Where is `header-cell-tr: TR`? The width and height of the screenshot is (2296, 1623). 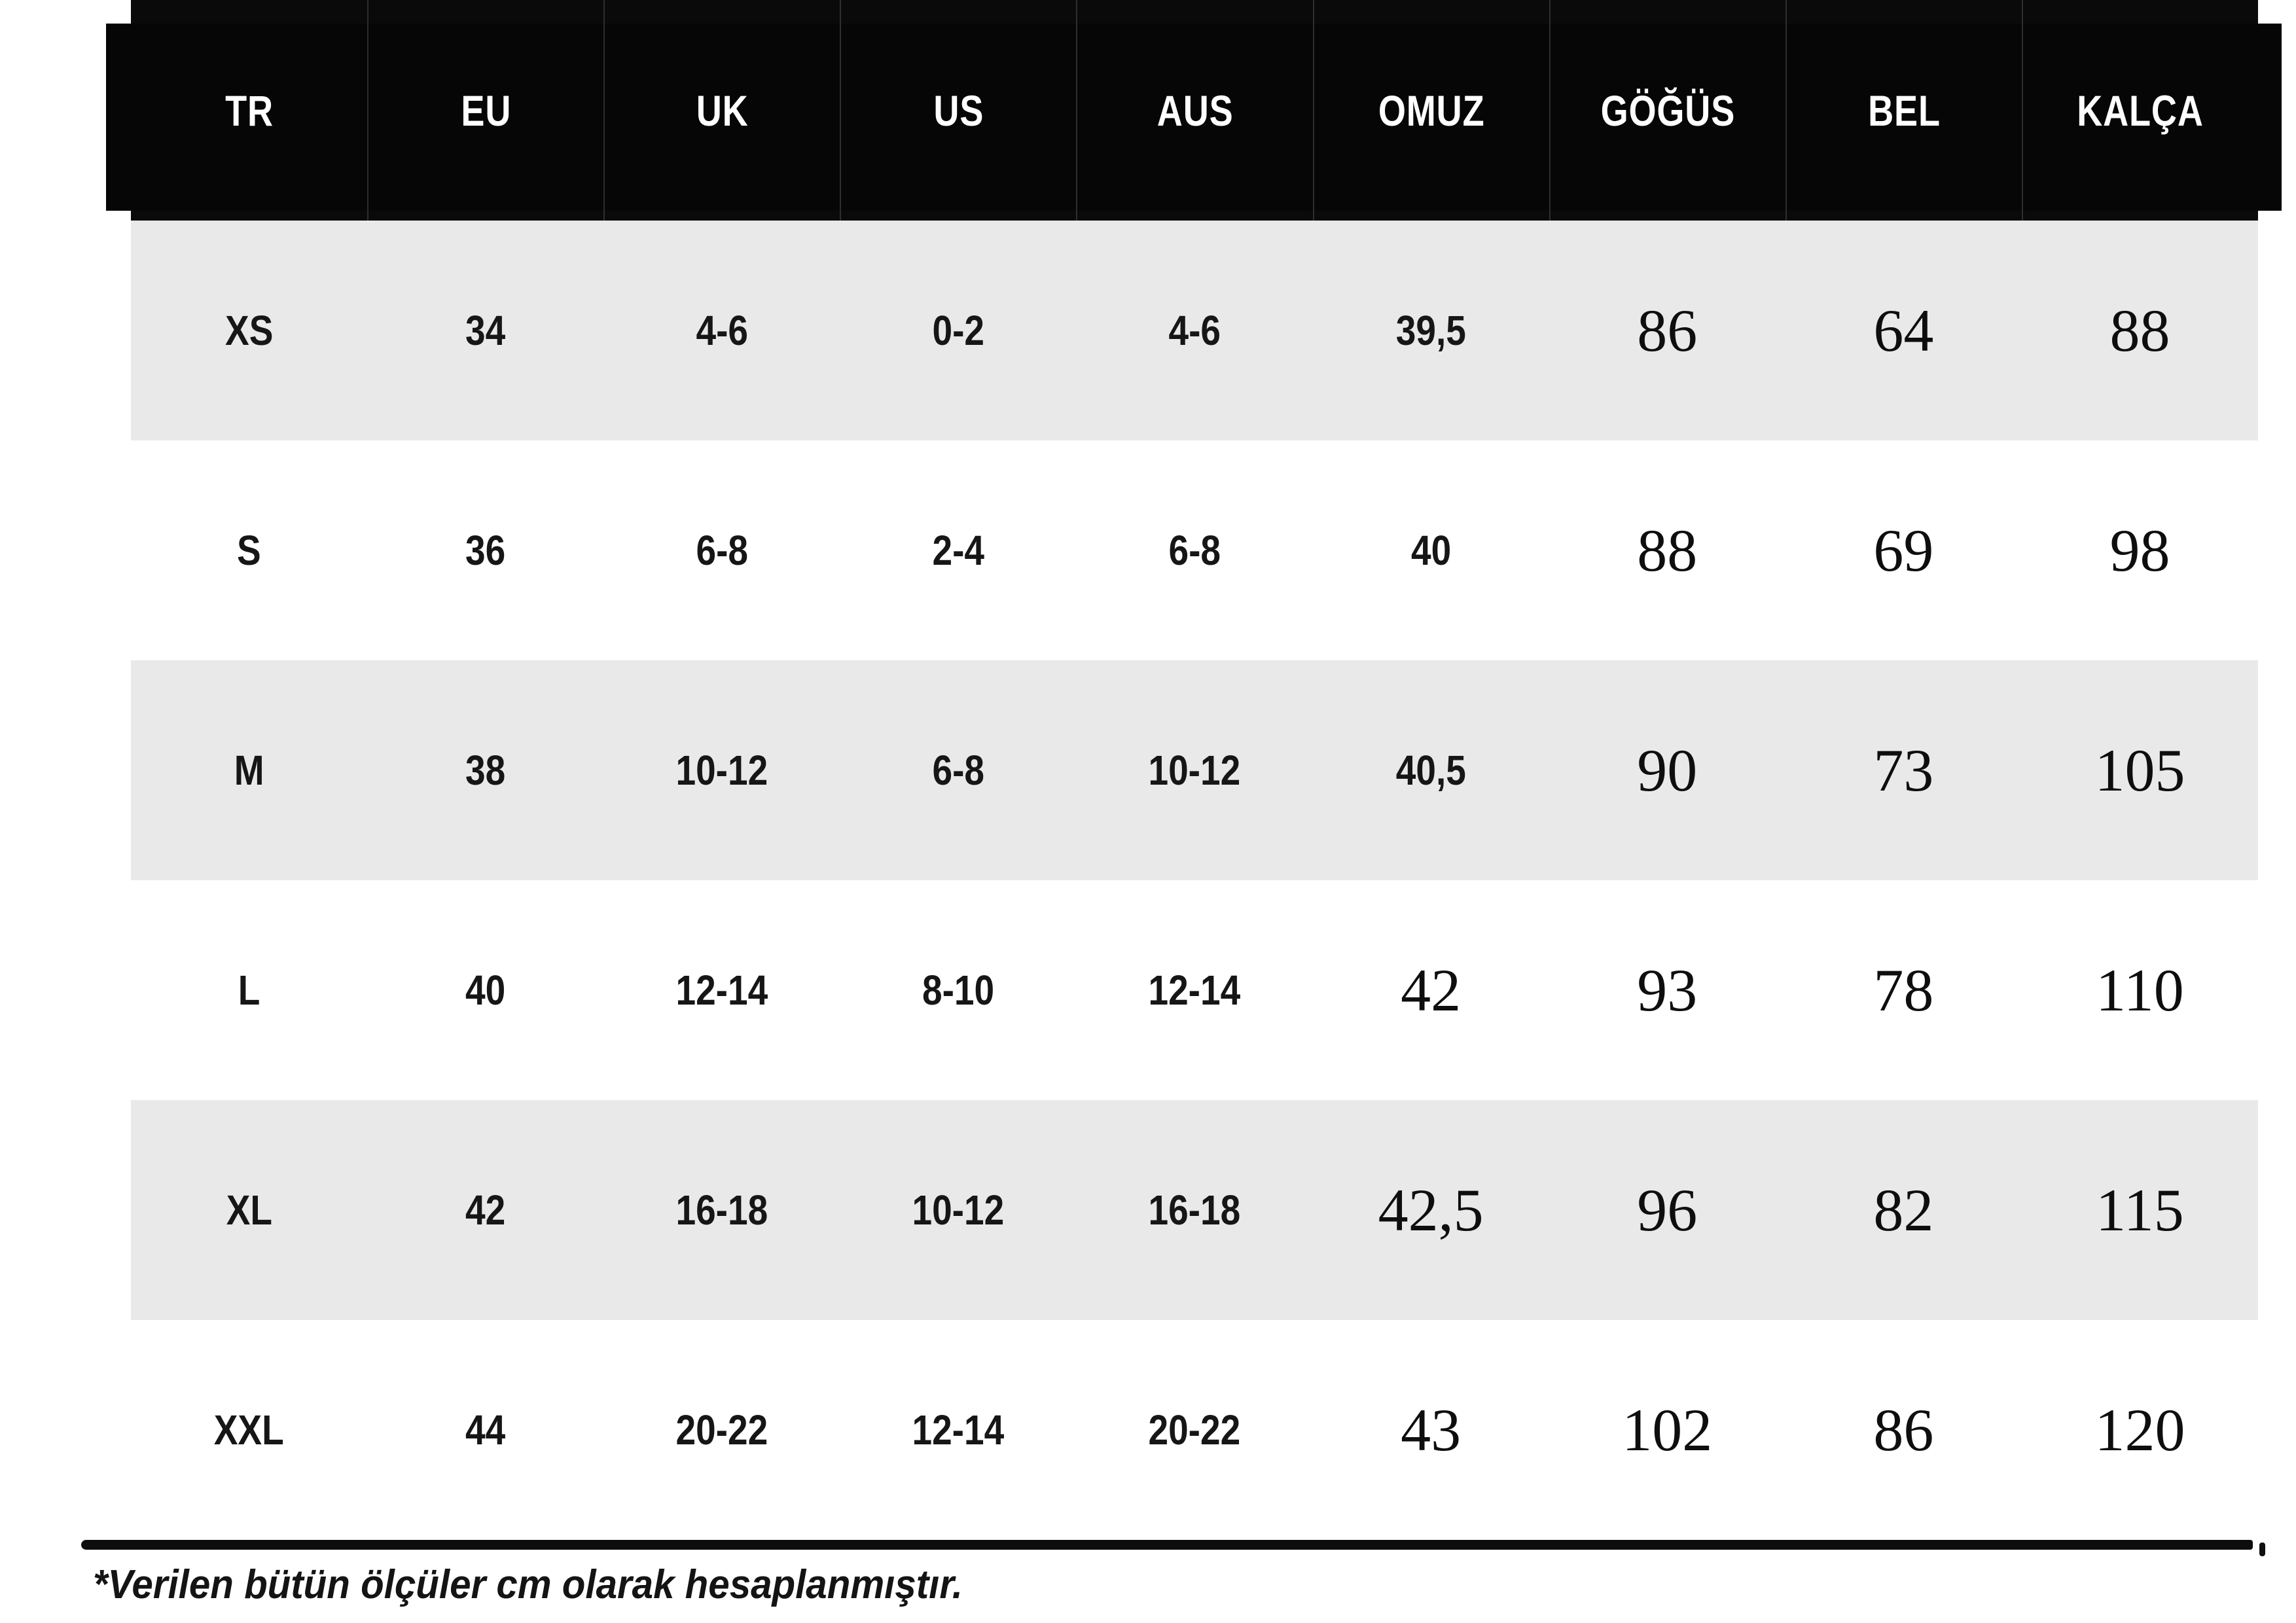 header-cell-tr: TR is located at coordinates (249, 111).